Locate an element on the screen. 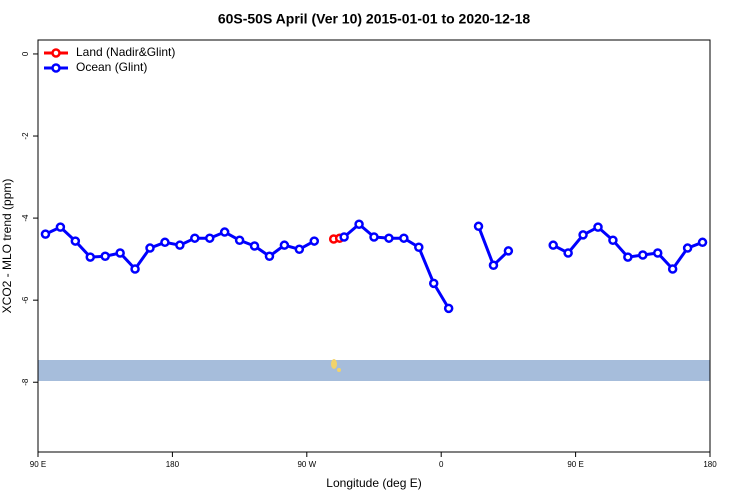 The width and height of the screenshot is (750, 500). y-tick-label: -6 is located at coordinates (25, 300).